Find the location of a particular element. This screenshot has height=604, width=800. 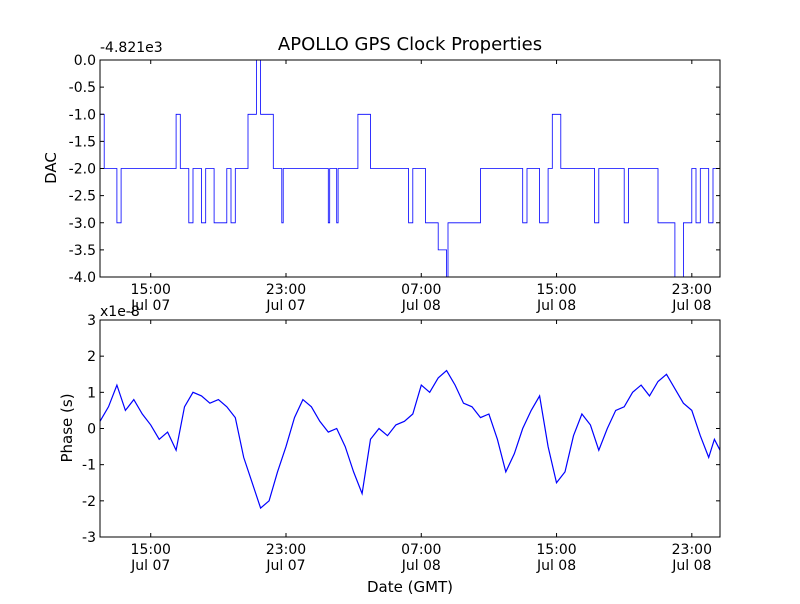

dac-y-tick-label: -0.5 is located at coordinates (82, 88).